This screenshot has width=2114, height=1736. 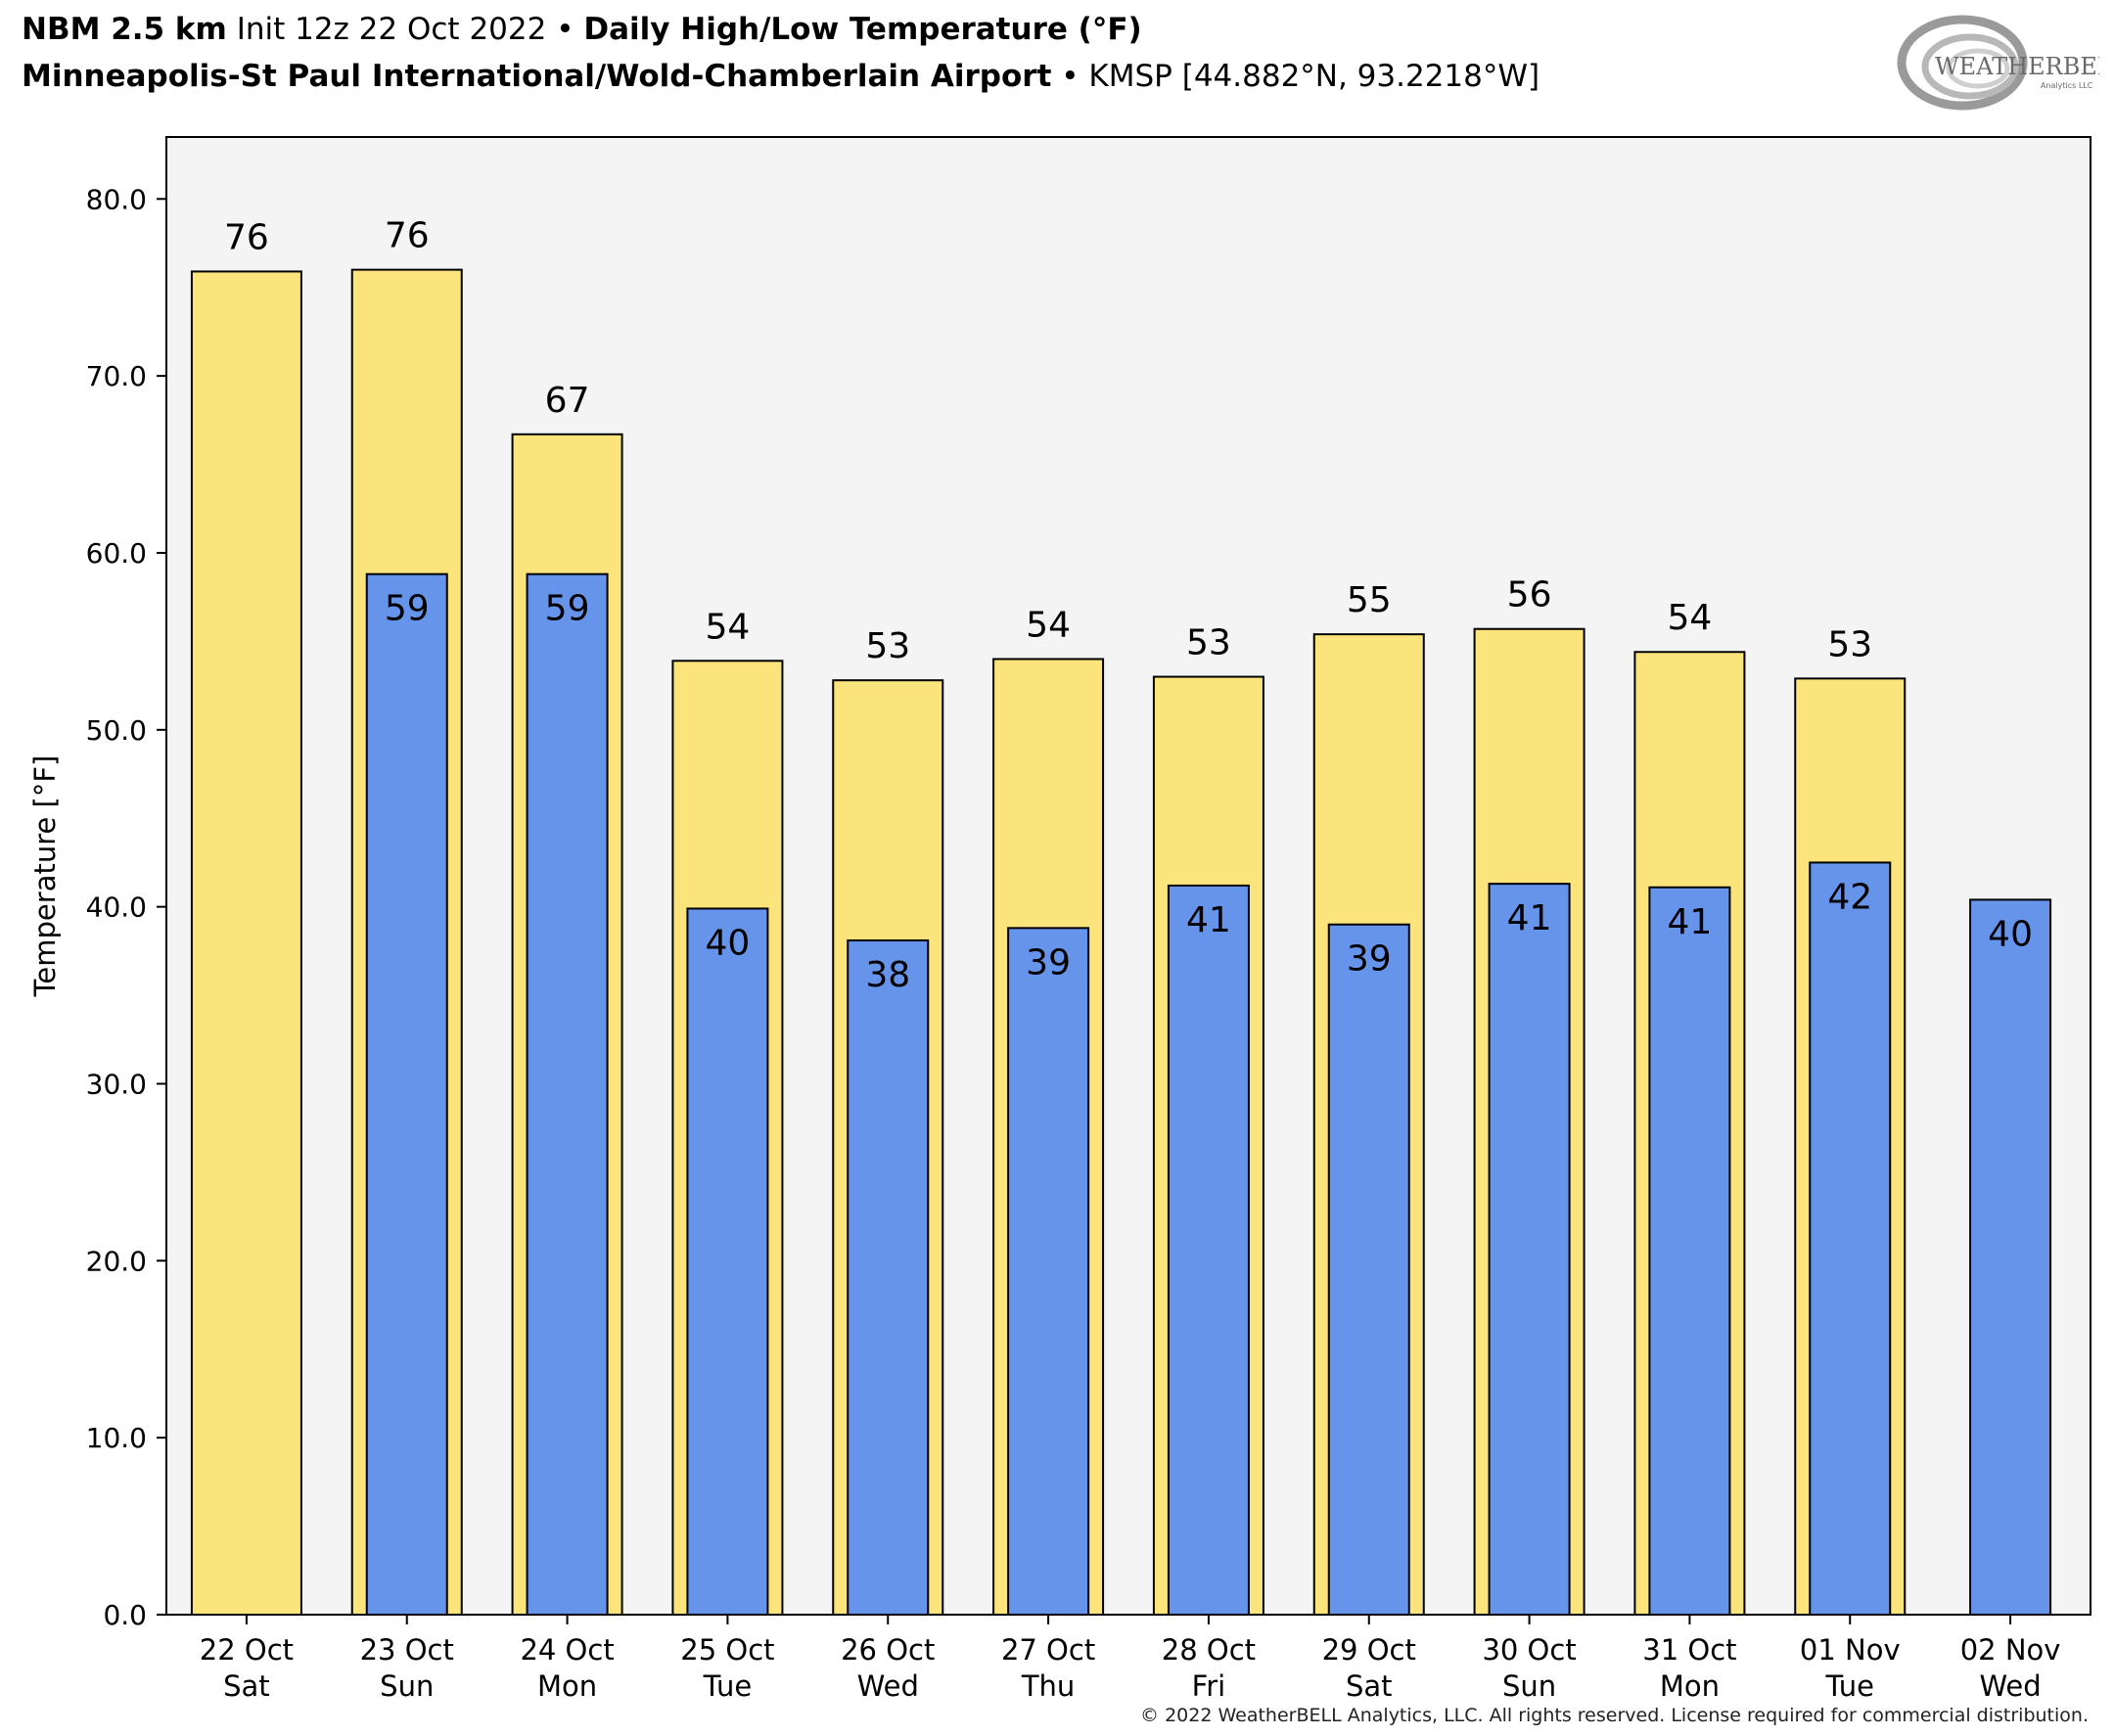 I want to click on y-axis-label: Temperature [°F], so click(x=45, y=877).